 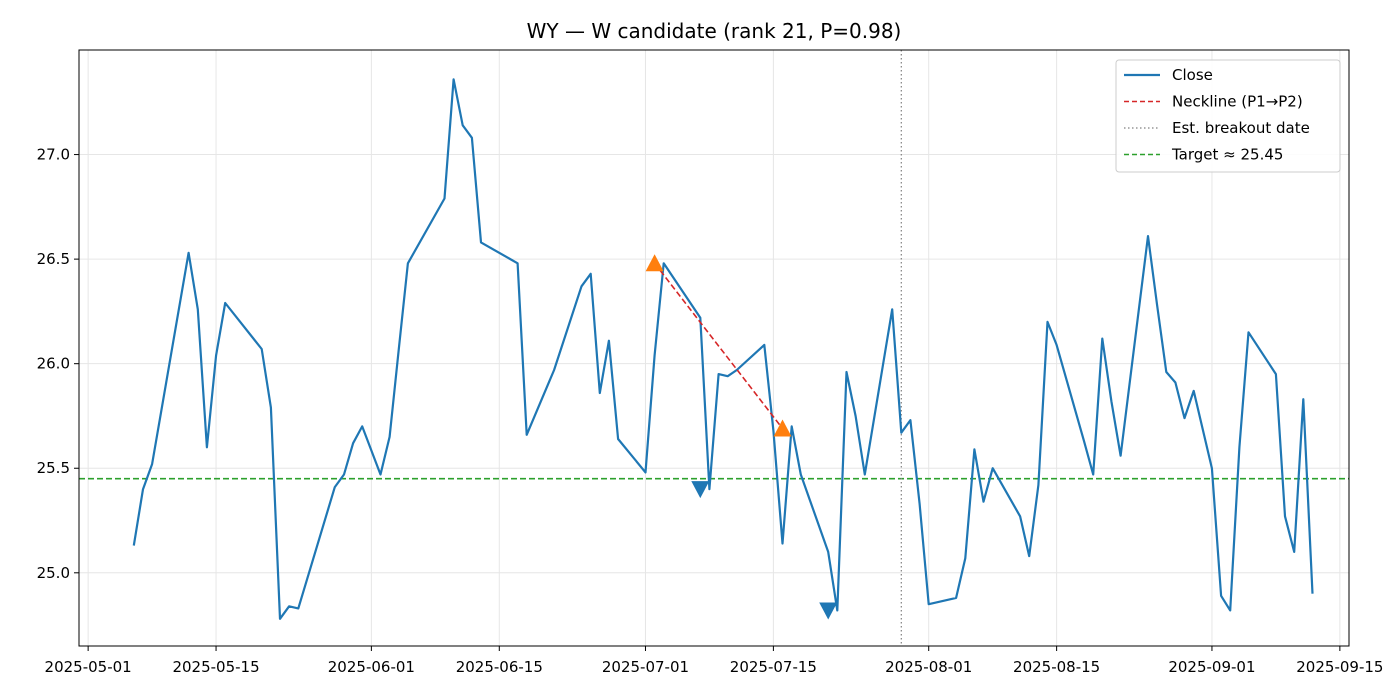 I want to click on x-tick-label: 2025-05-15, so click(x=215, y=667).